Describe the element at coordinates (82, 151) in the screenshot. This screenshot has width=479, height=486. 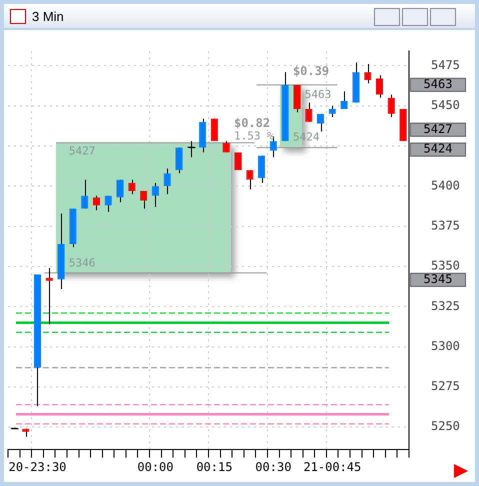
I see `ref-line-label: 5427` at that location.